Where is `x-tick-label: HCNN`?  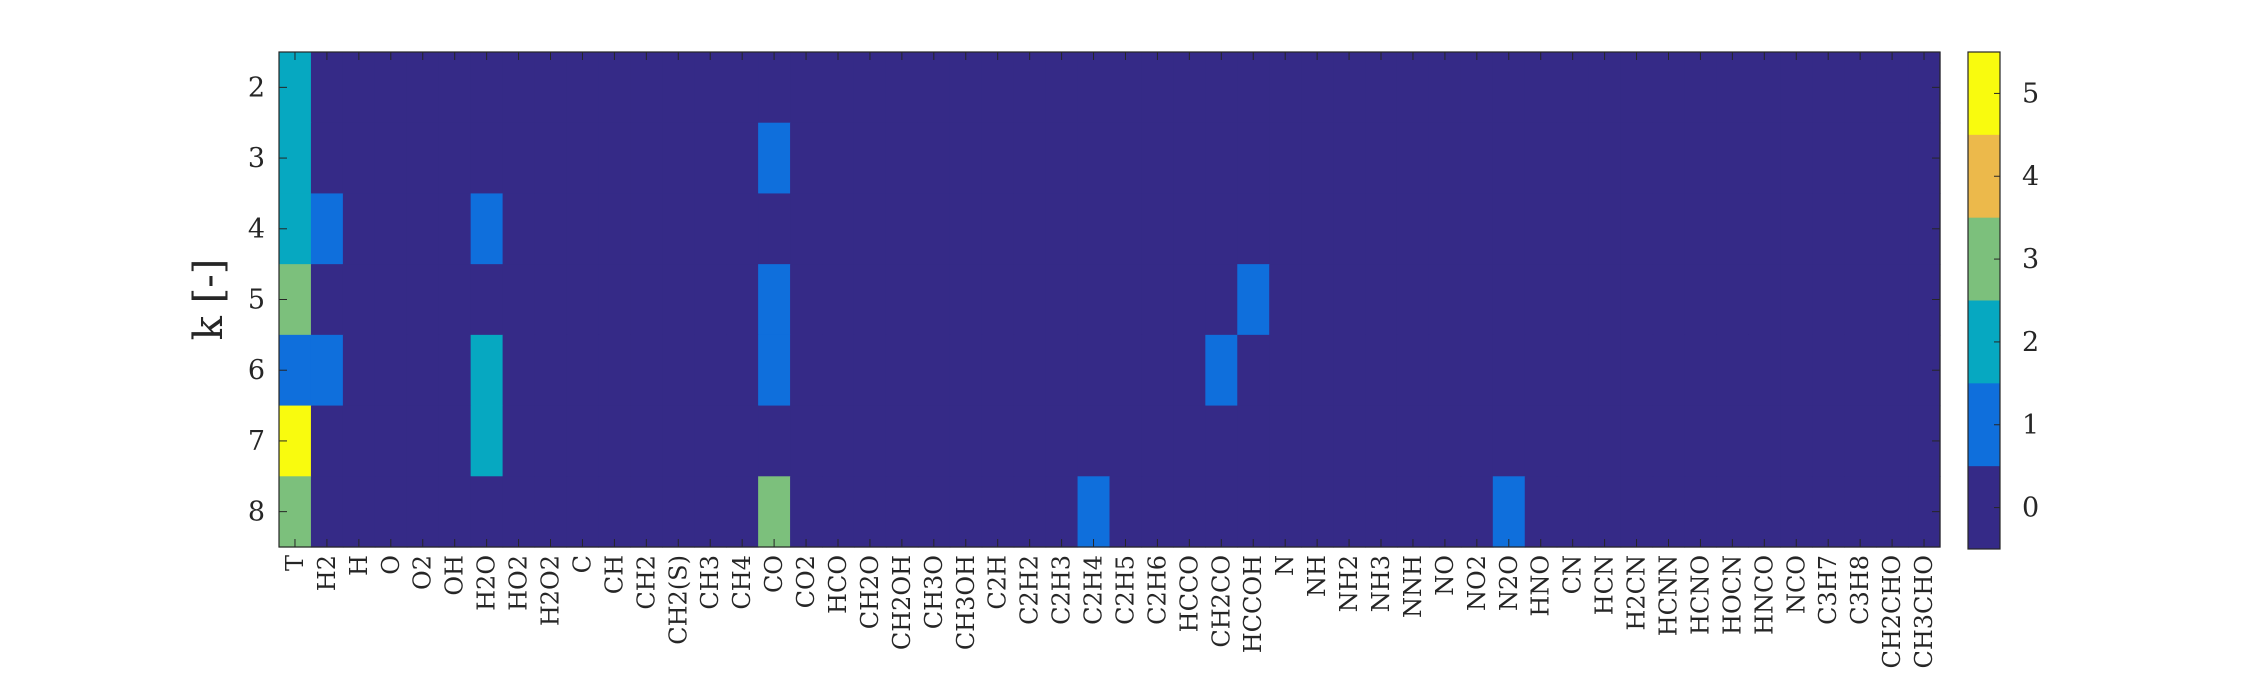 x-tick-label: HCNN is located at coordinates (1668, 595).